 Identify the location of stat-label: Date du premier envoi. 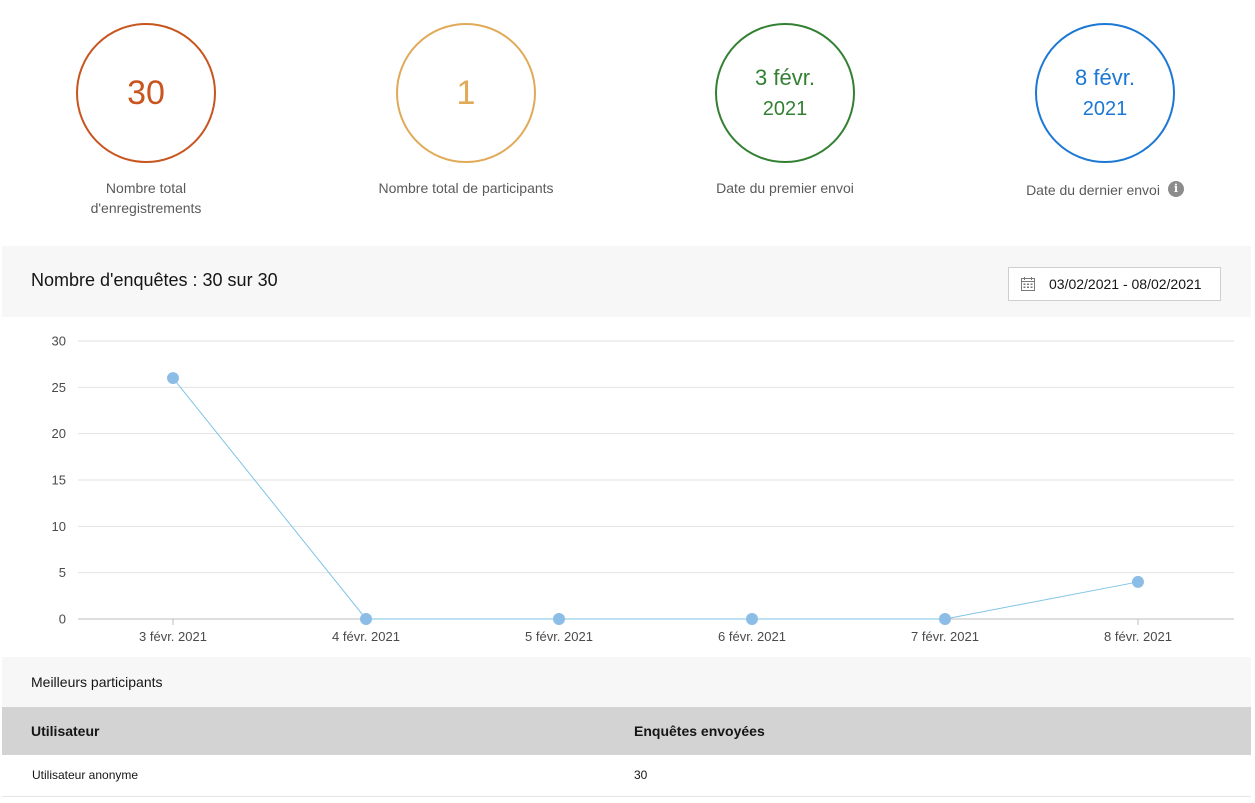
(785, 188).